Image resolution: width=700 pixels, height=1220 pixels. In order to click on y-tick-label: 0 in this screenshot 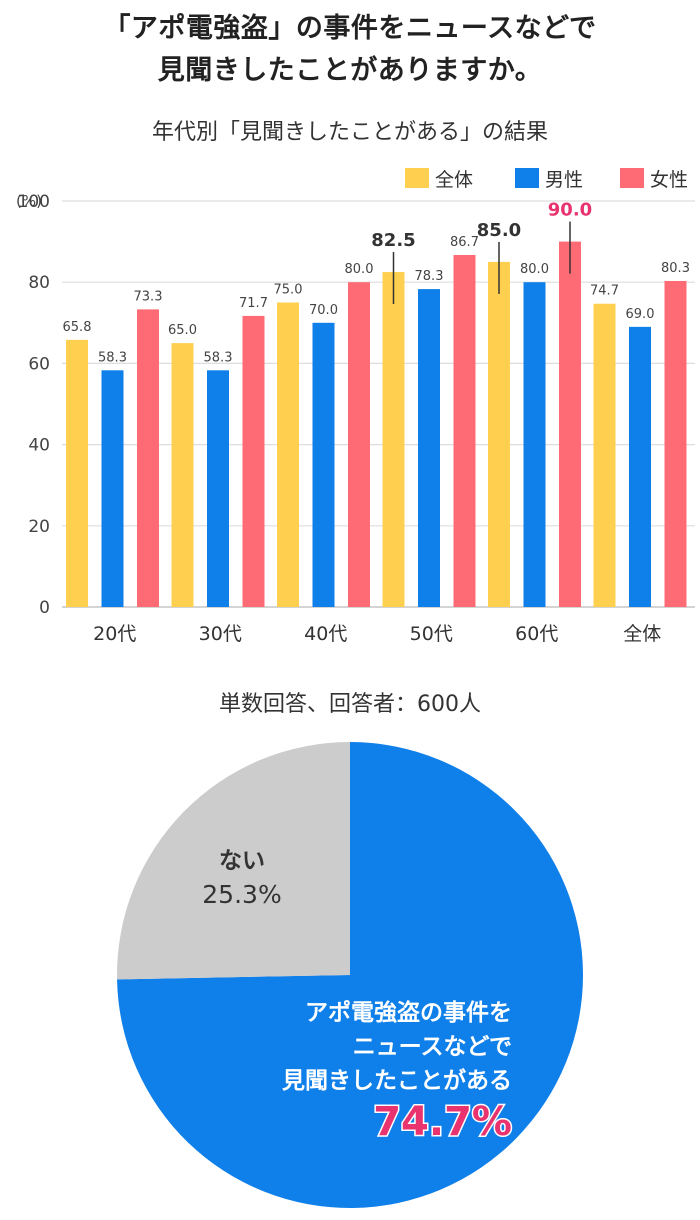, I will do `click(44, 608)`.